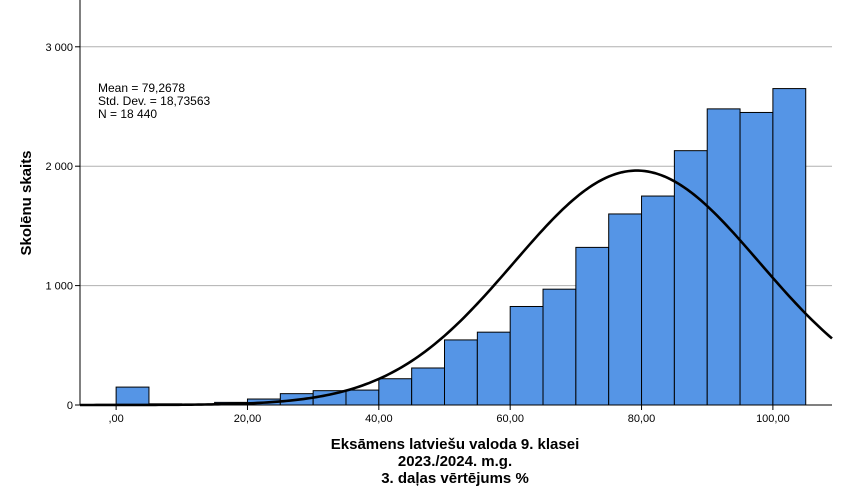  Describe the element at coordinates (127, 114) in the screenshot. I see `stat-n: N = 18 440` at that location.